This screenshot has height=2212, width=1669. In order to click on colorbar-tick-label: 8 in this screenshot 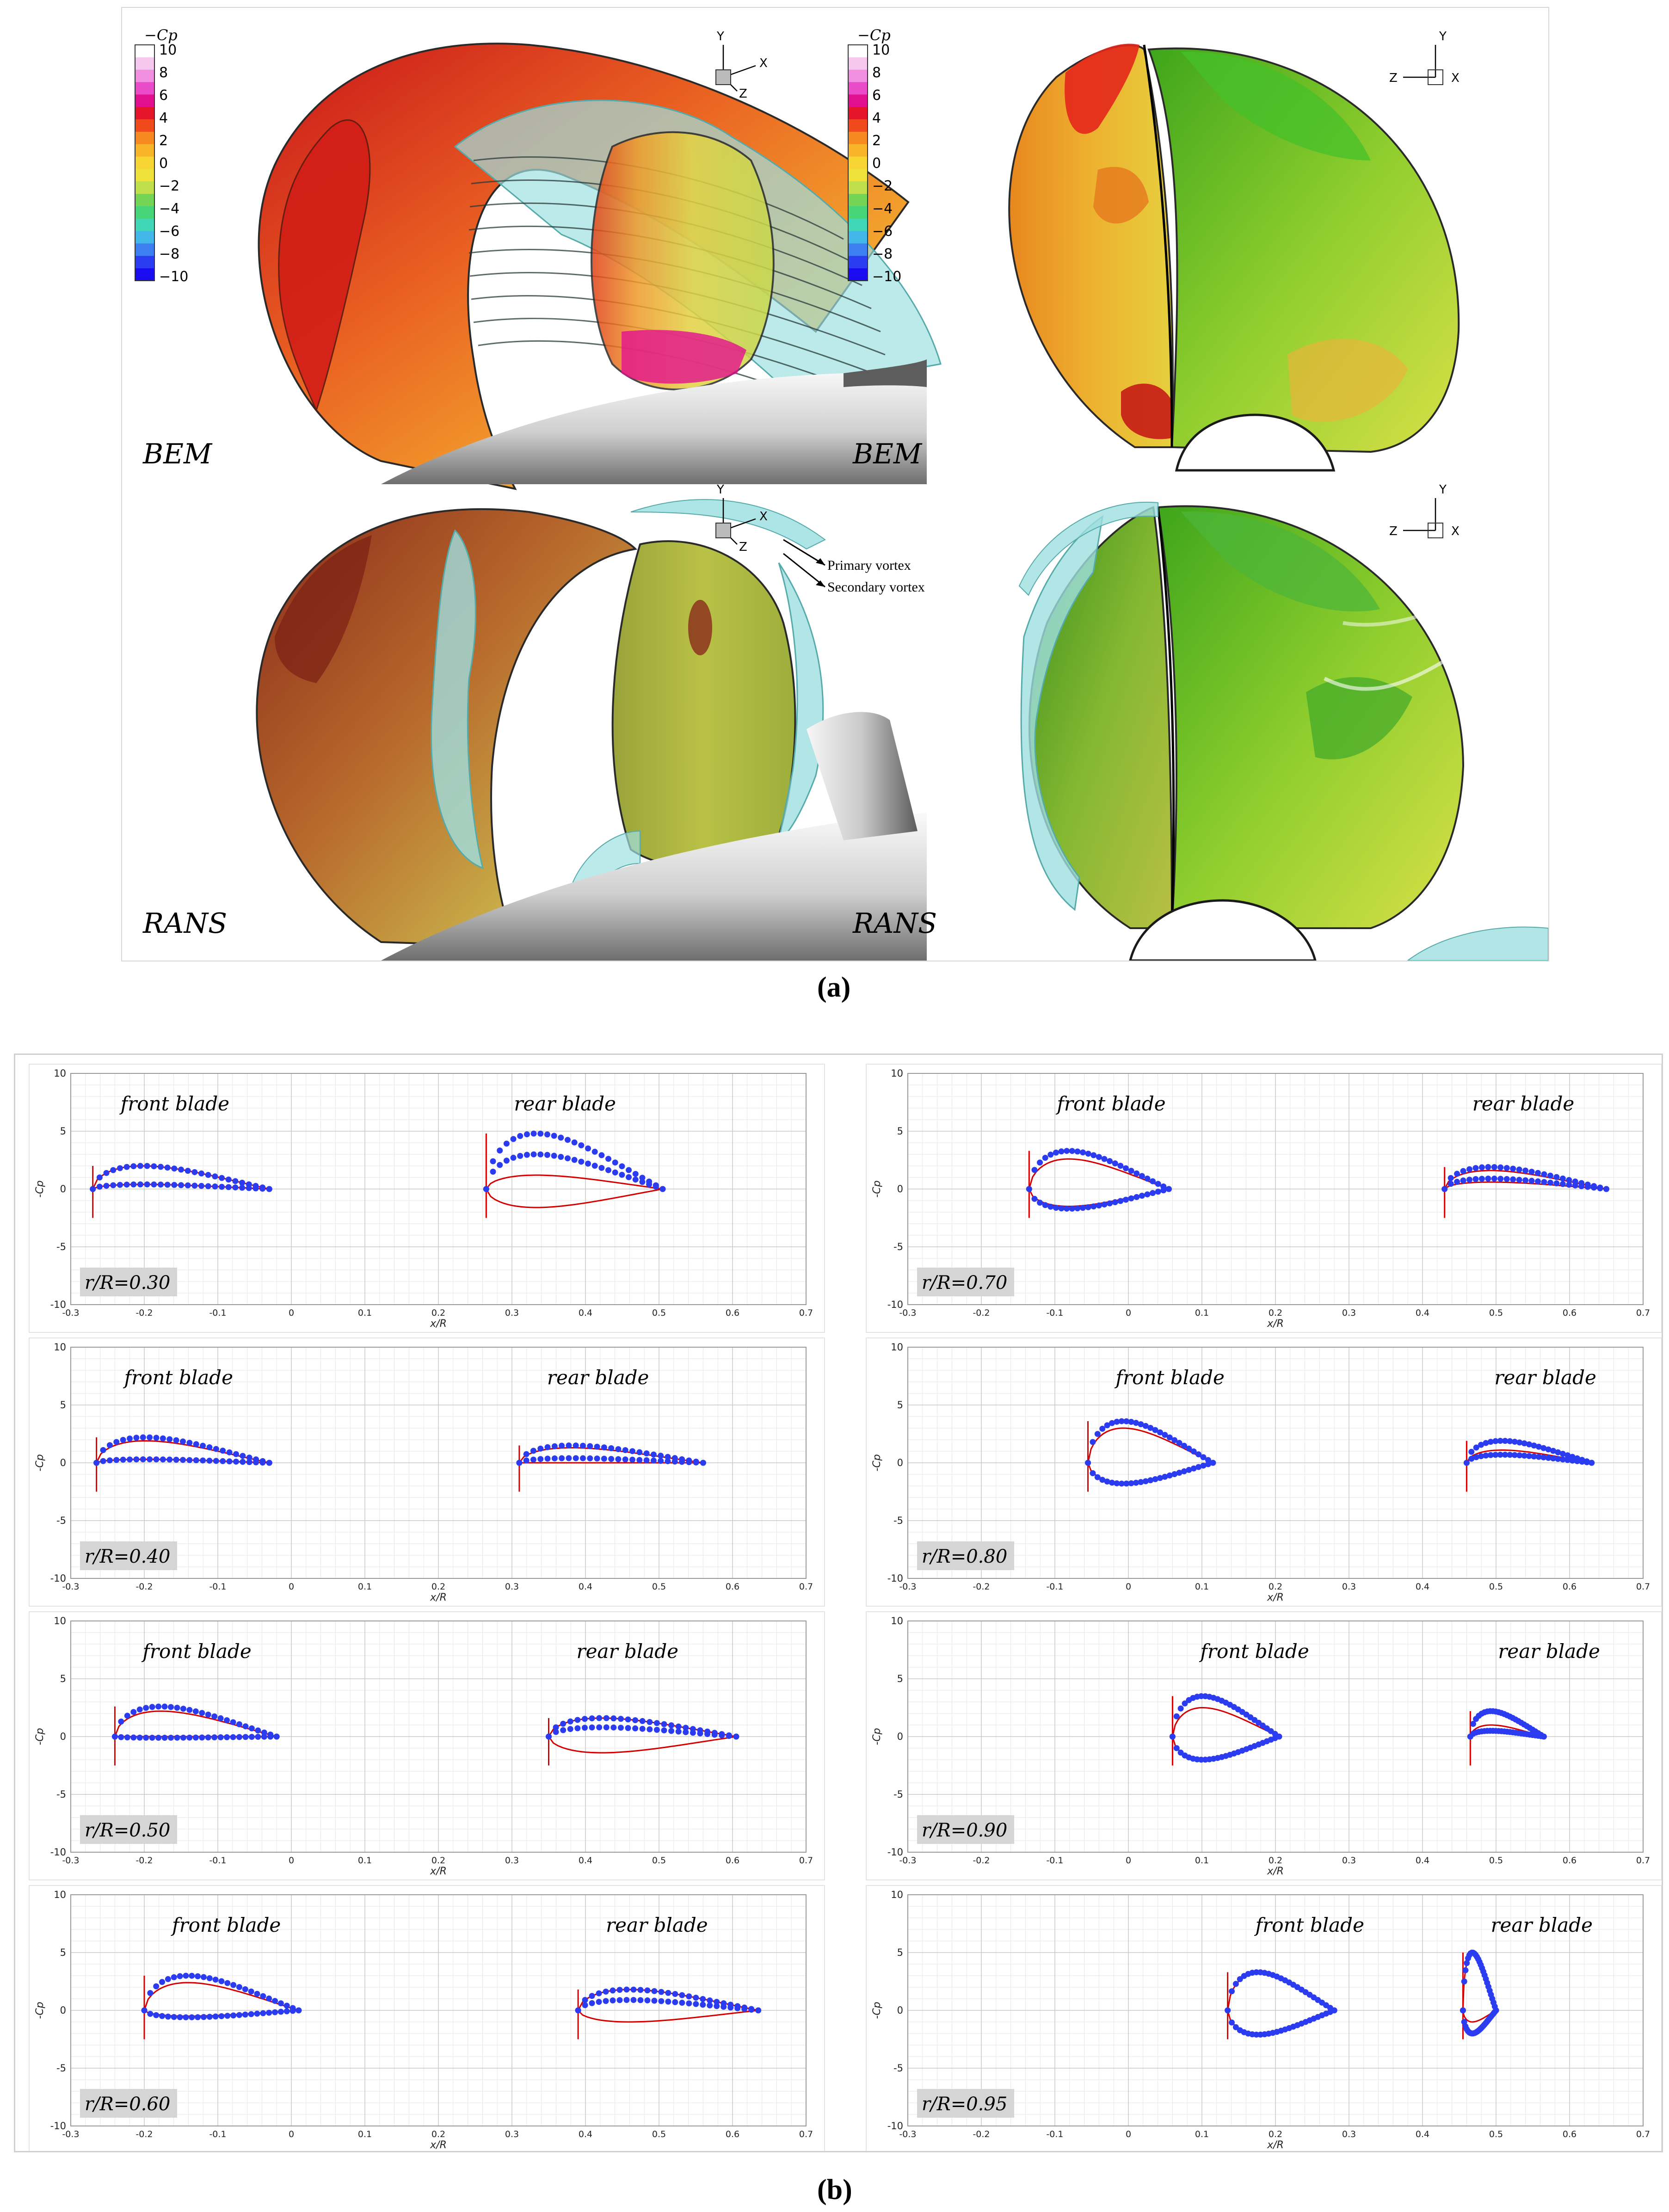, I will do `click(876, 73)`.